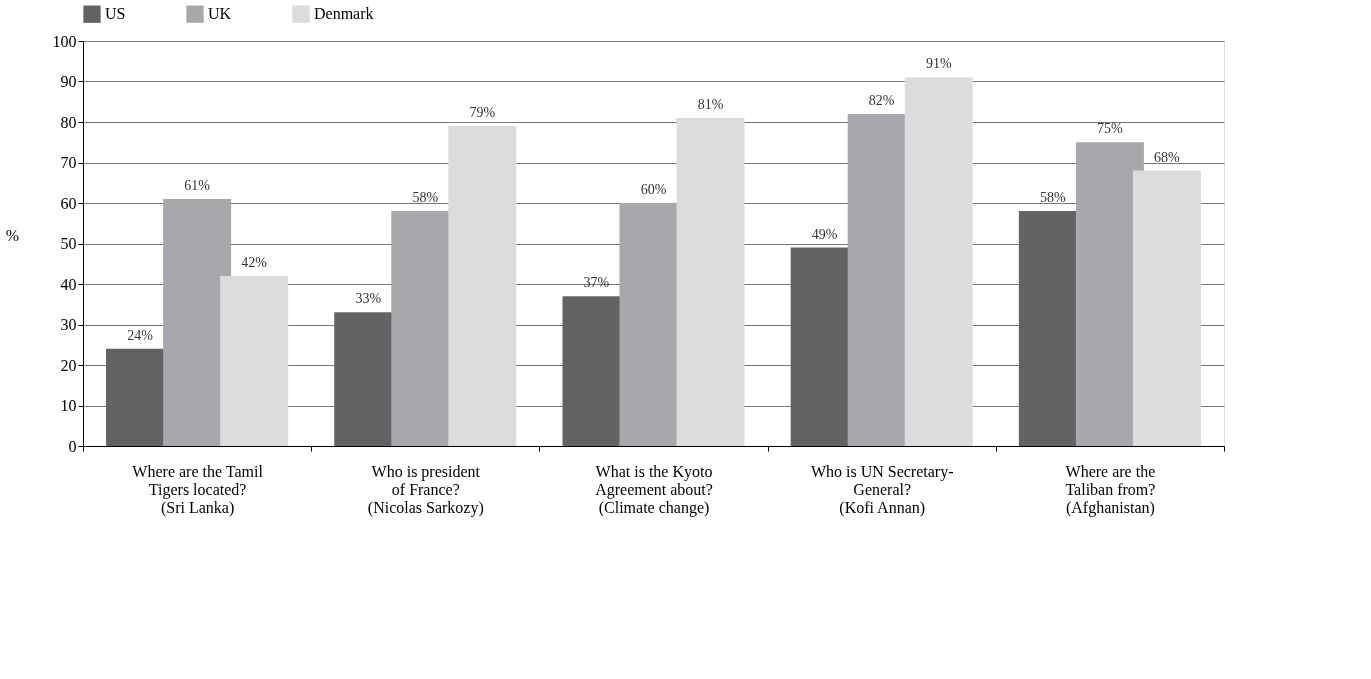  What do you see at coordinates (220, 14) in the screenshot?
I see `legend-label: UK` at bounding box center [220, 14].